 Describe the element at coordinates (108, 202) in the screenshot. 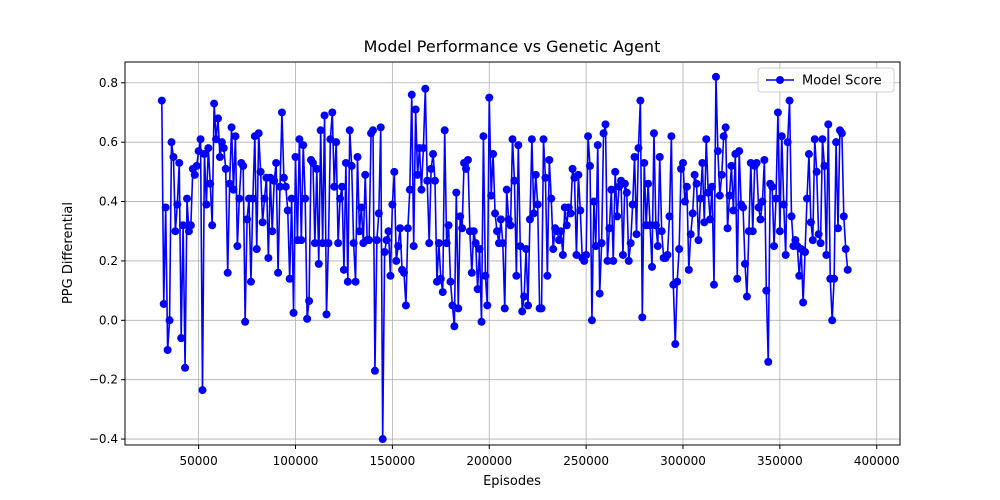

I see `y-tick-label: 0.4` at that location.